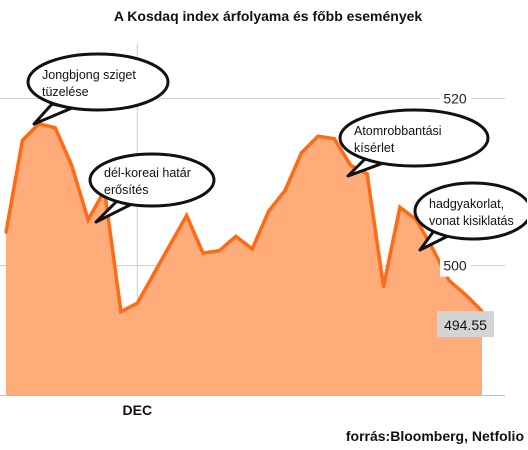  Describe the element at coordinates (65, 92) in the screenshot. I see `annotation-line-1-2: tüzelése` at that location.